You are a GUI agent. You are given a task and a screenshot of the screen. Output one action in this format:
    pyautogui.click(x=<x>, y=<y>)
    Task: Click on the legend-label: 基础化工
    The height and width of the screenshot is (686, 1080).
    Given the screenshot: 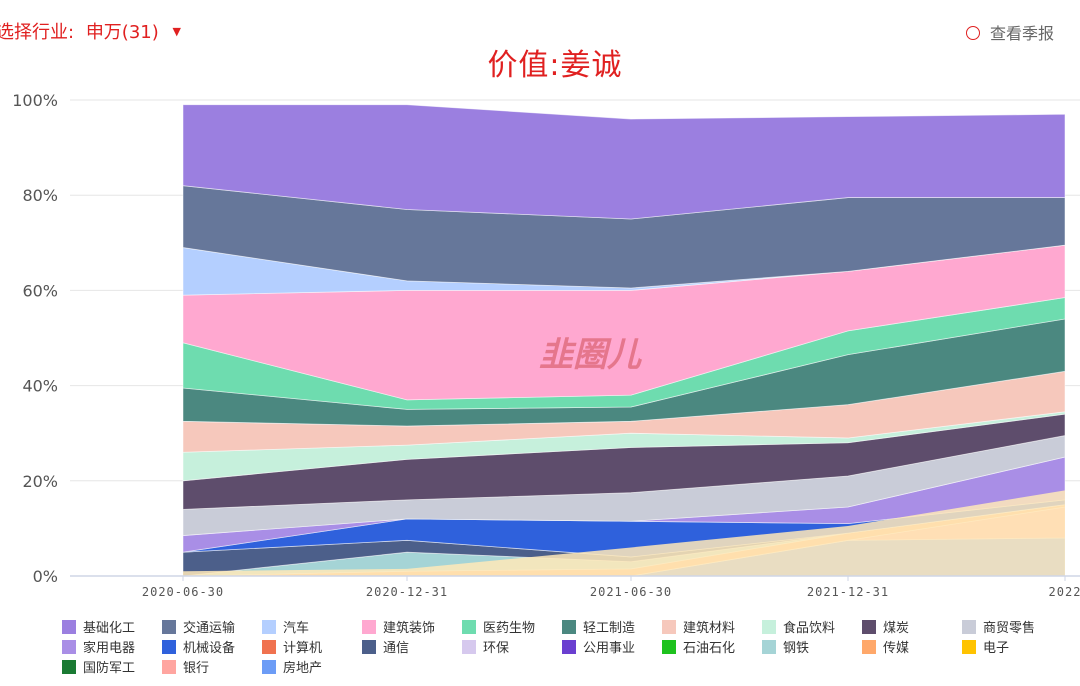 What is the action you would take?
    pyautogui.click(x=109, y=628)
    